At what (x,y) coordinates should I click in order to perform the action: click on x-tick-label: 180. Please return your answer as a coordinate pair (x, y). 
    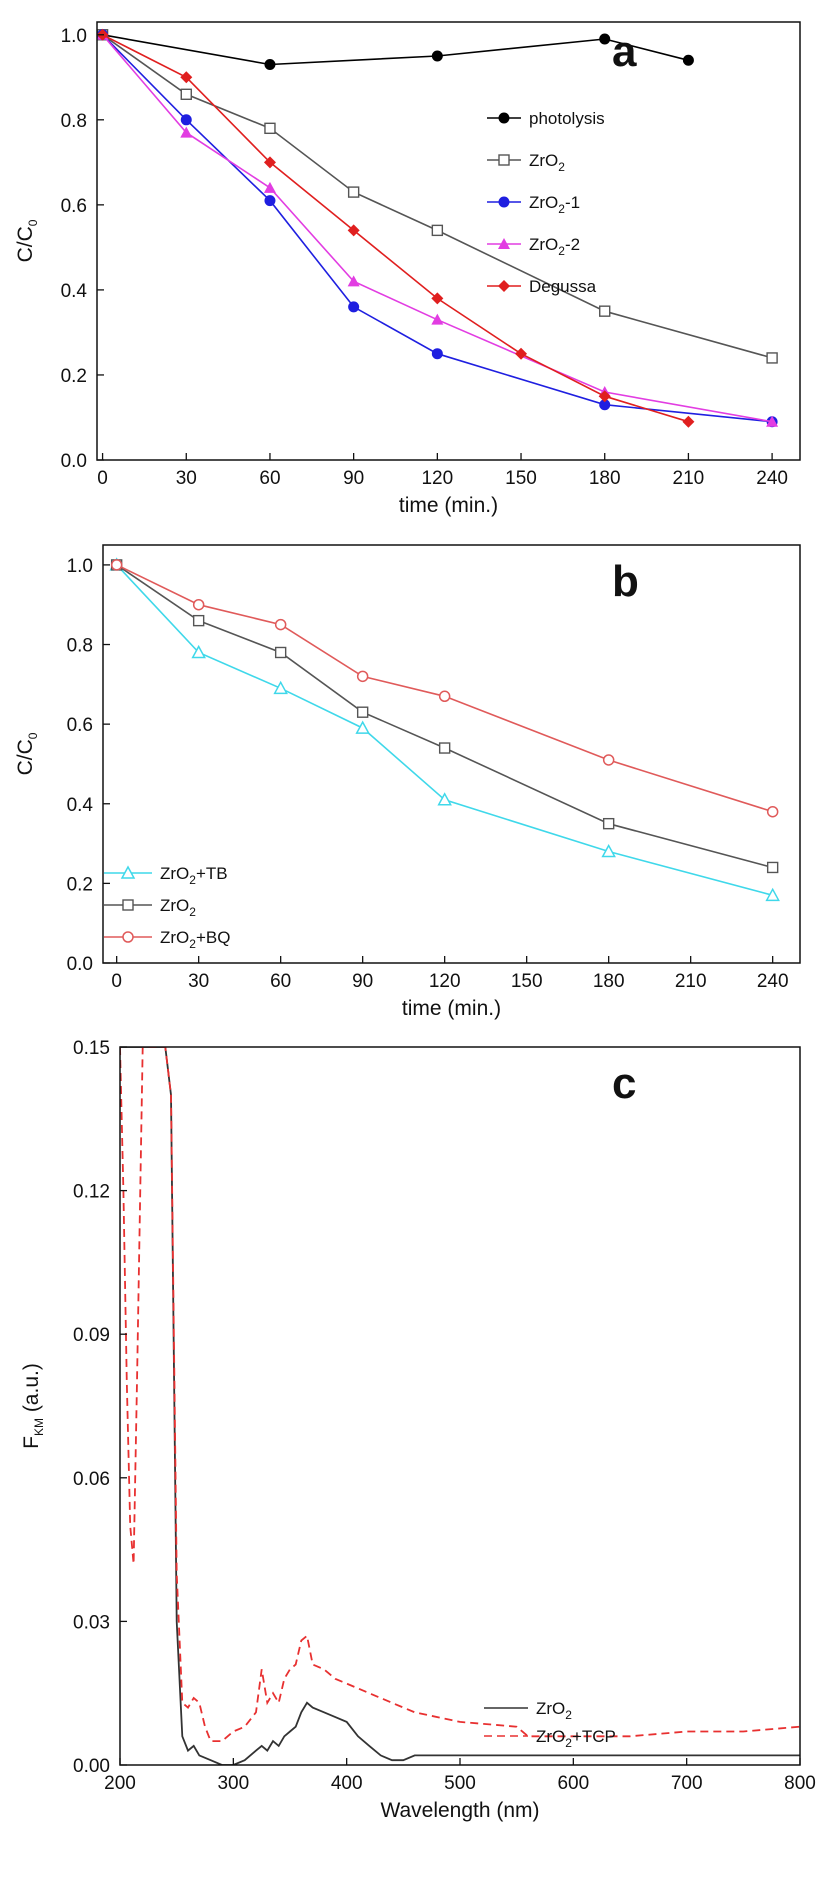
    Looking at the image, I should click on (609, 981).